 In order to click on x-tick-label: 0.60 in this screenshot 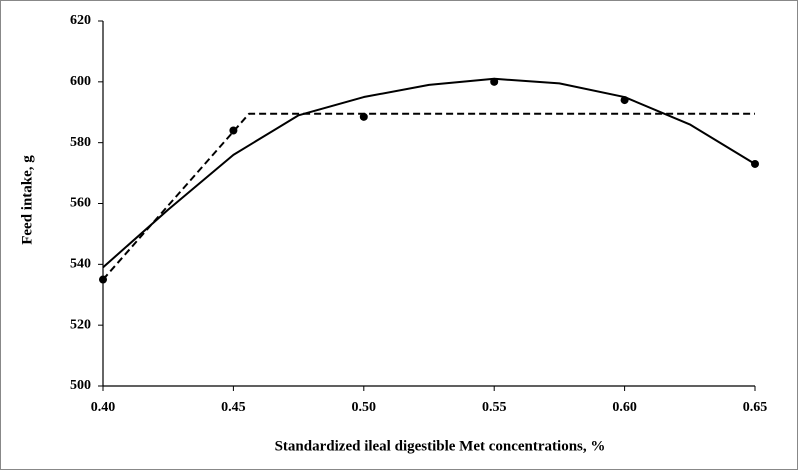, I will do `click(624, 407)`.